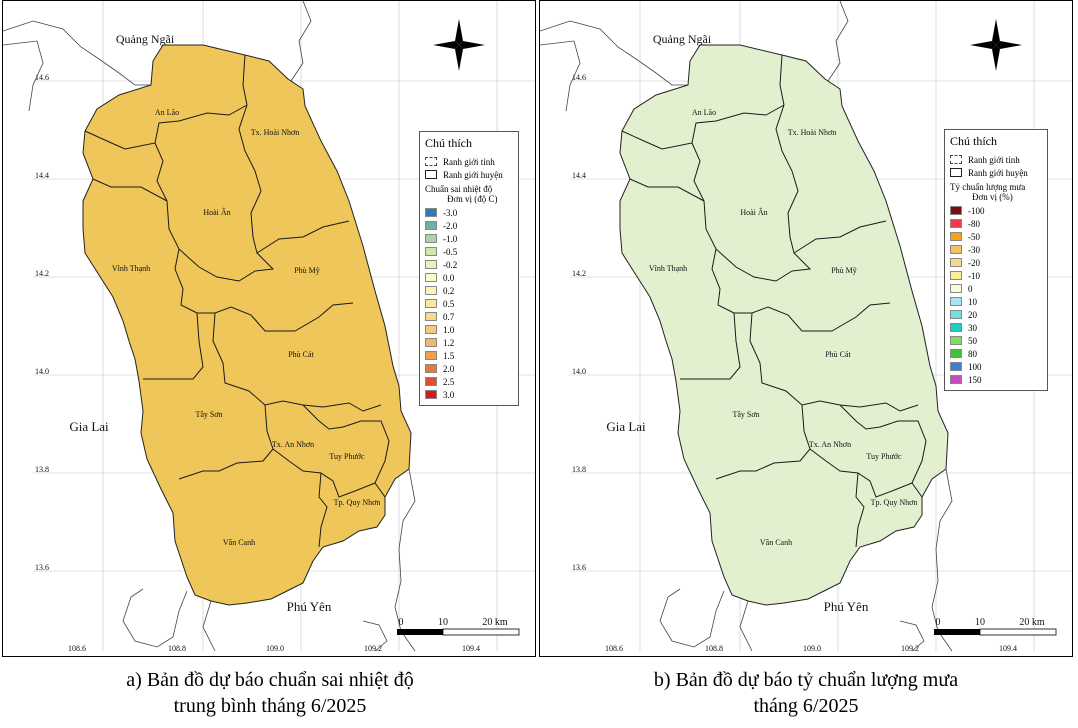  Describe the element at coordinates (996, 301) in the screenshot. I see `legend-item: 10` at that location.